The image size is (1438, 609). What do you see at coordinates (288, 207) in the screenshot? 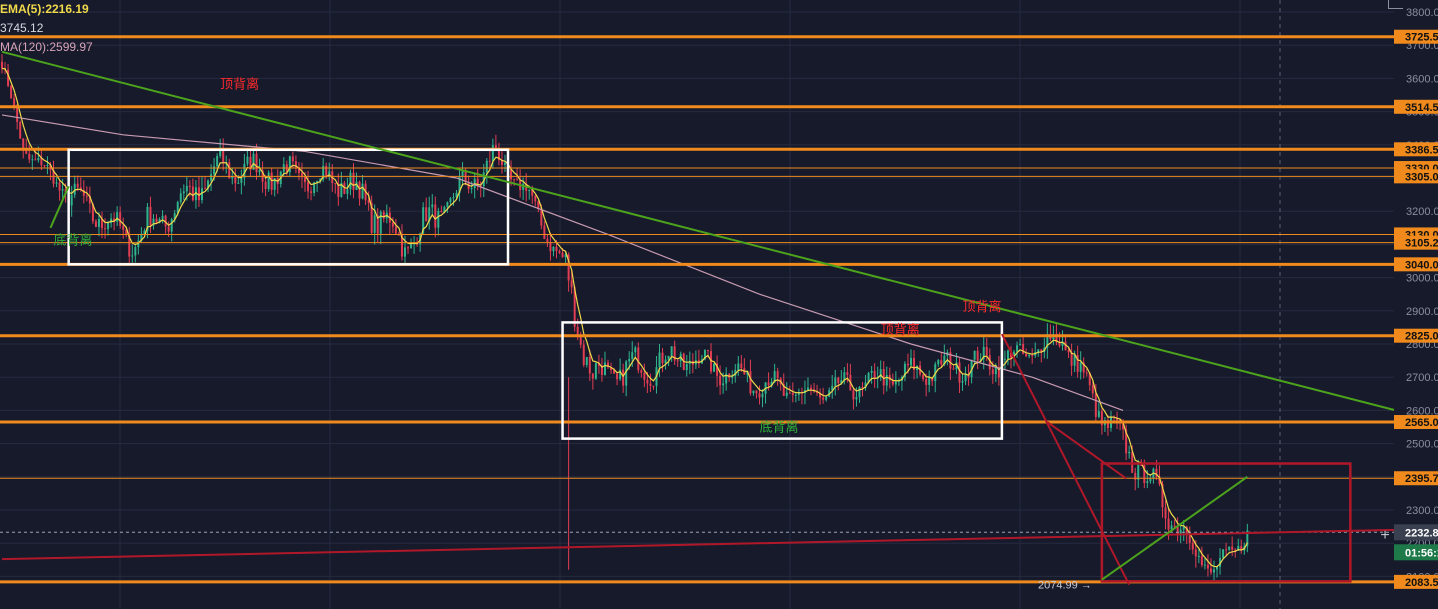
I see `consolidation-box` at bounding box center [288, 207].